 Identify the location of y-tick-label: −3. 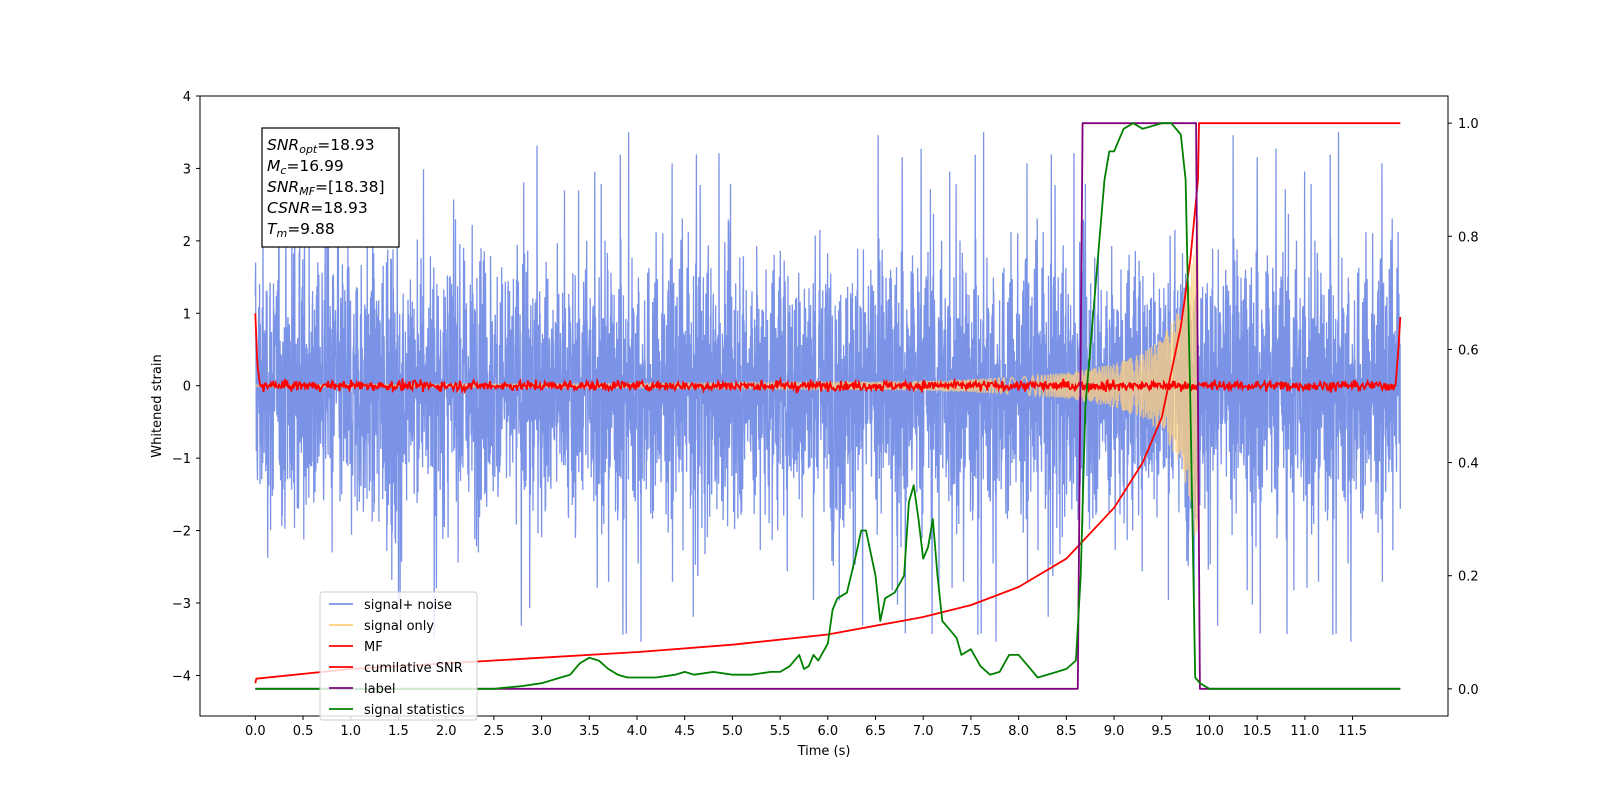
(181, 604).